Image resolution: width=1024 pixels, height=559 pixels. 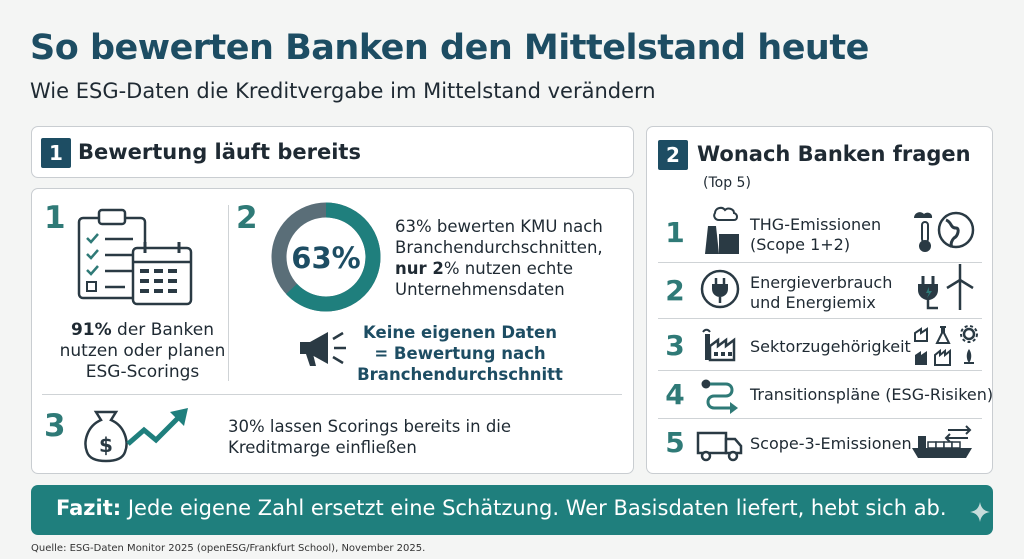 What do you see at coordinates (55, 218) in the screenshot?
I see `item1-number: 1` at bounding box center [55, 218].